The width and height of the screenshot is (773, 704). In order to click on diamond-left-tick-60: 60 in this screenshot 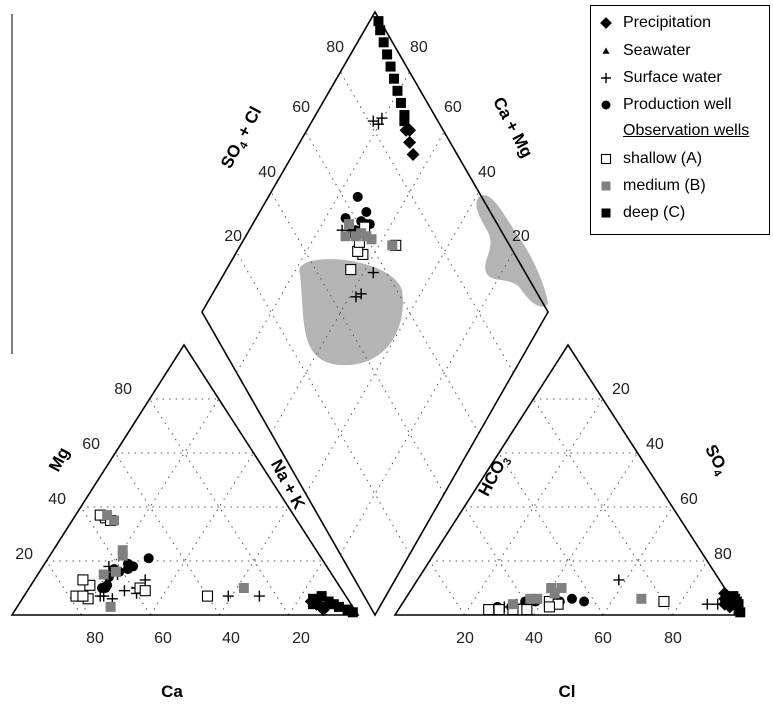, I will do `click(301, 107)`.